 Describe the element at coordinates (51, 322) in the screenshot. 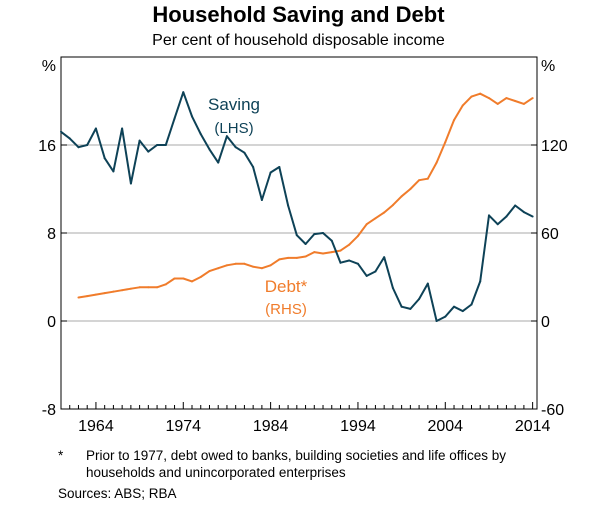

I see `left-tick-label: 0` at that location.